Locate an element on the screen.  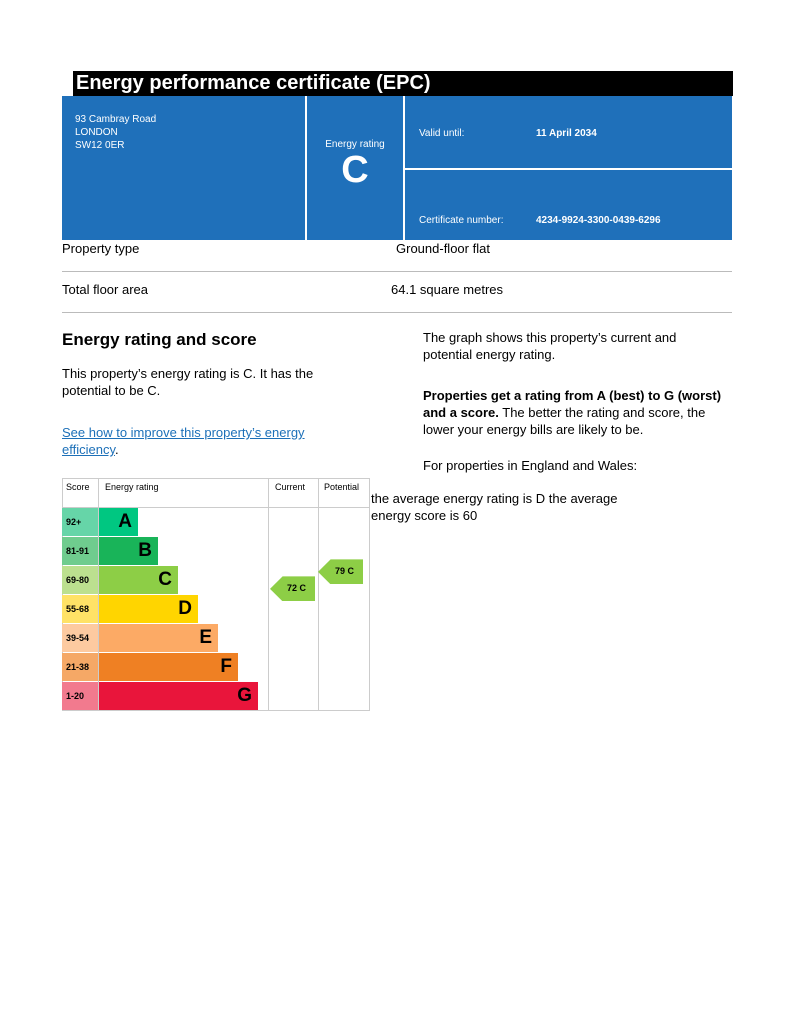
band-score-F: 21-38 is located at coordinates (80, 667).